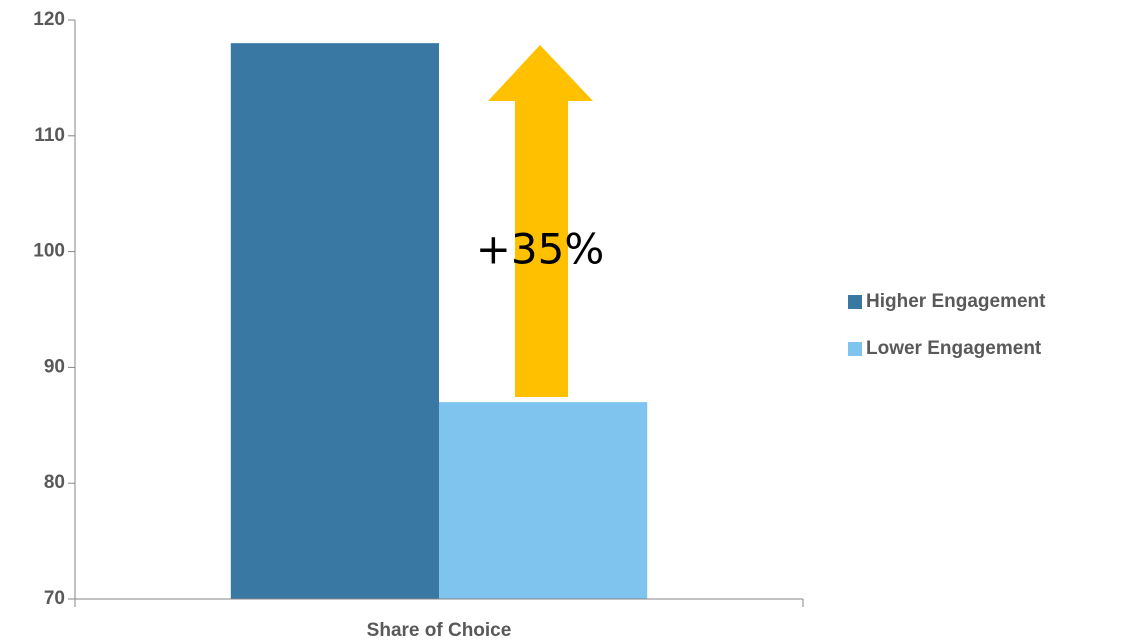 The image size is (1124, 642). I want to click on y-tick-label: 120, so click(49, 19).